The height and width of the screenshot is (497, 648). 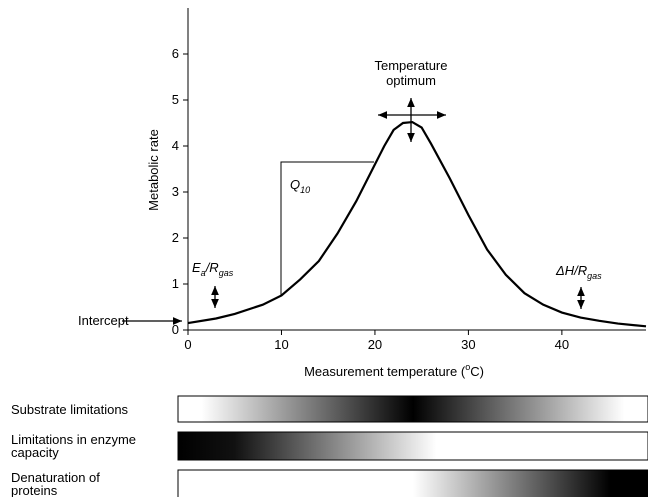 What do you see at coordinates (375, 344) in the screenshot?
I see `x-tick-label: 20` at bounding box center [375, 344].